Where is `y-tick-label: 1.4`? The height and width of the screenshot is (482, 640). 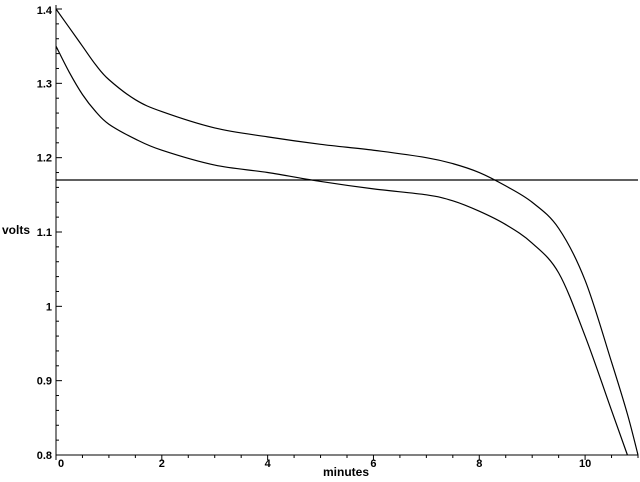 y-tick-label: 1.4 is located at coordinates (45, 11).